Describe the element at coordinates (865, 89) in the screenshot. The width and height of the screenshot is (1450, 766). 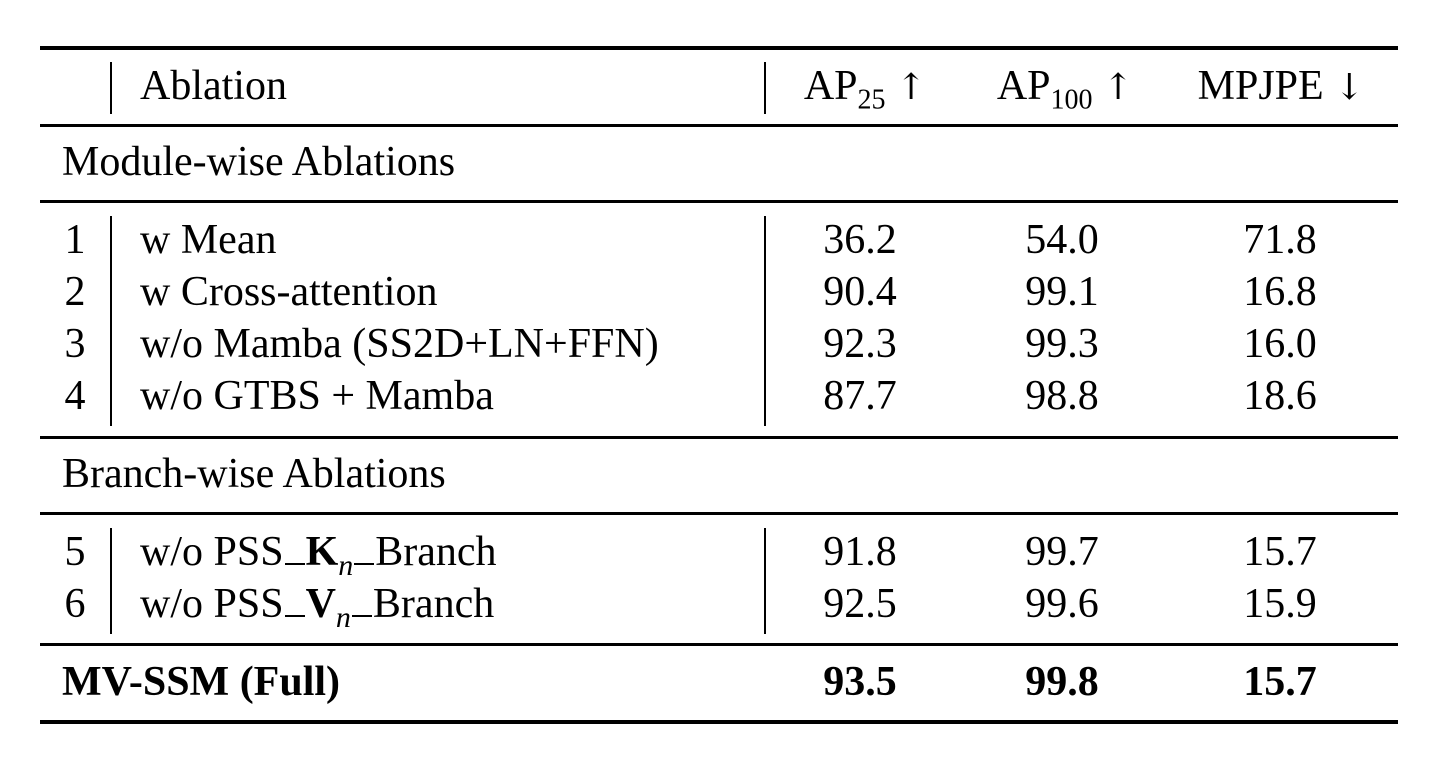
I see `header-ap25: AP25 ↑` at that location.